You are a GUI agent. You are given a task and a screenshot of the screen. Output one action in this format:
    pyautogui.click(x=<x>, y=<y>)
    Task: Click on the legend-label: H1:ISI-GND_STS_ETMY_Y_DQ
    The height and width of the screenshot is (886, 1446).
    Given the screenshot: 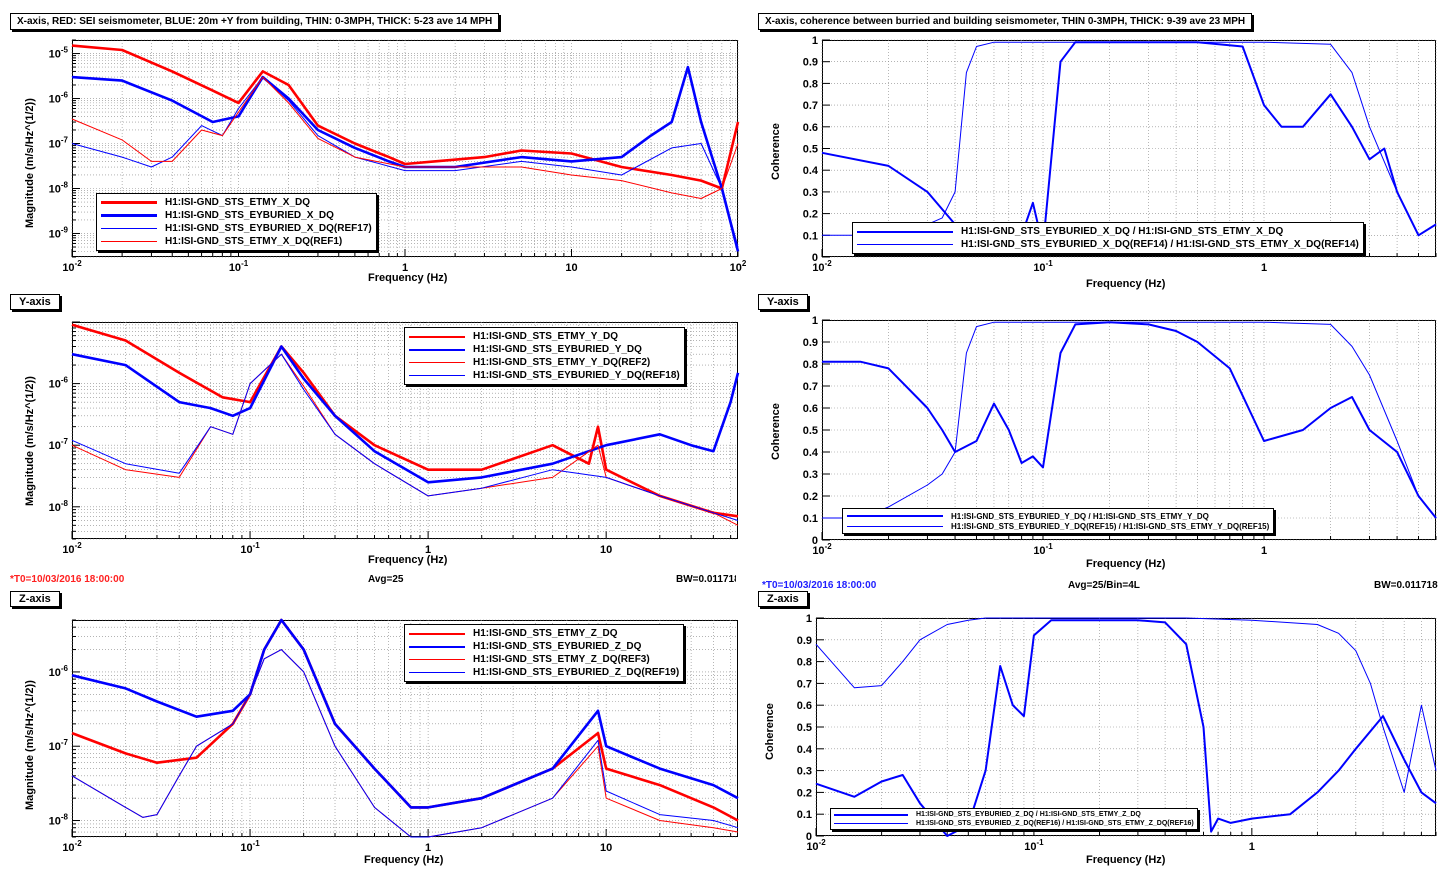 What is the action you would take?
    pyautogui.click(x=546, y=336)
    